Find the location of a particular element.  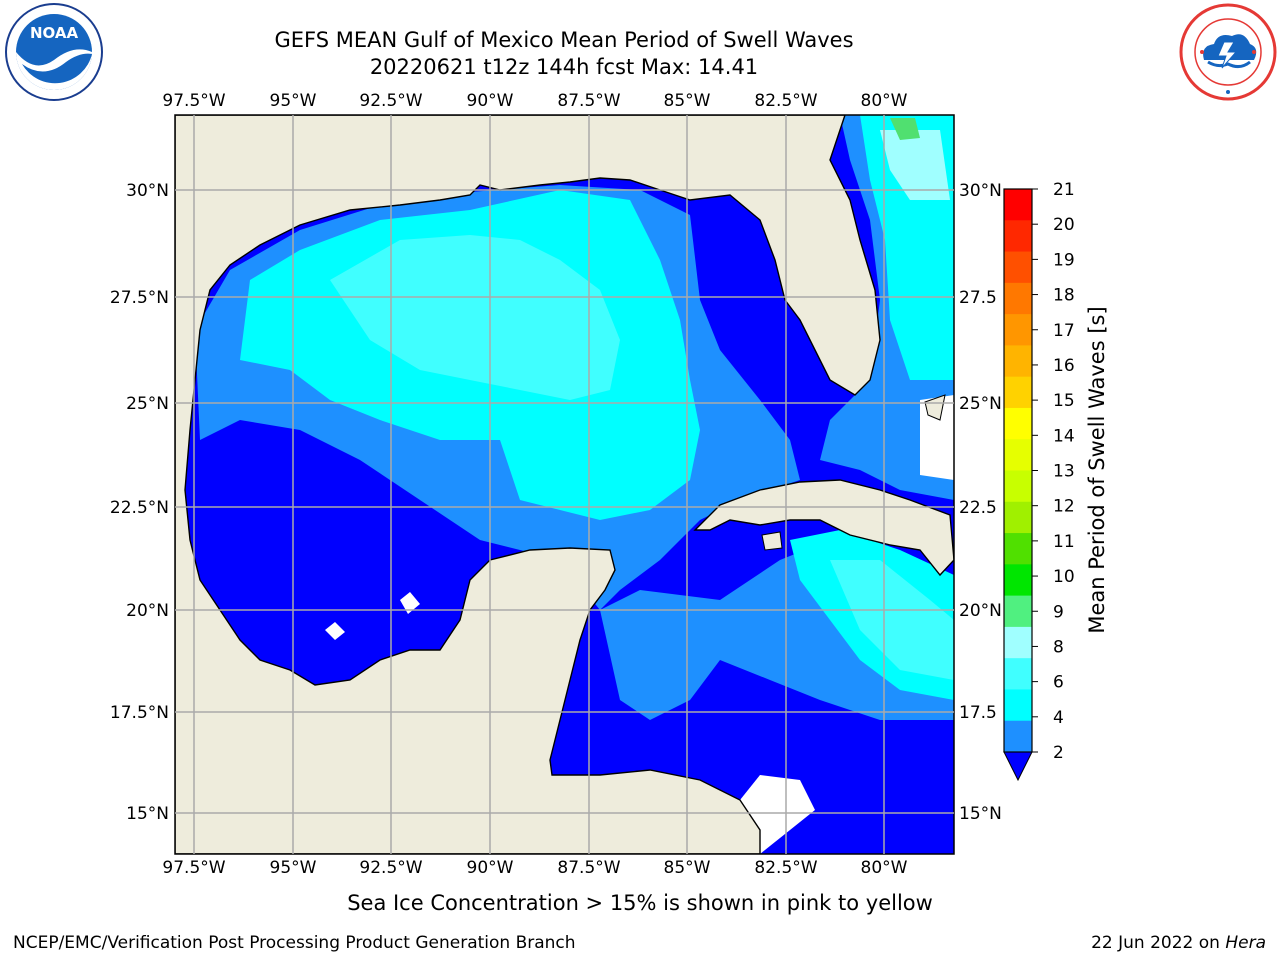

colorbar-tick-label: 12 is located at coordinates (1064, 507).